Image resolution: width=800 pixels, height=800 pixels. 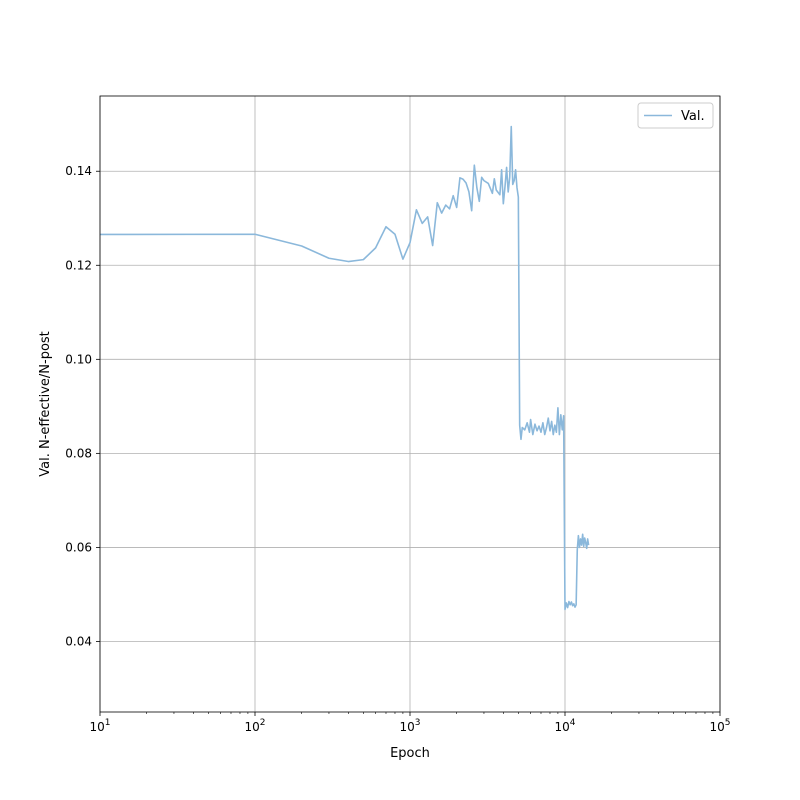 What do you see at coordinates (728, 723) in the screenshot?
I see `x-tick-label-exponent: 5` at bounding box center [728, 723].